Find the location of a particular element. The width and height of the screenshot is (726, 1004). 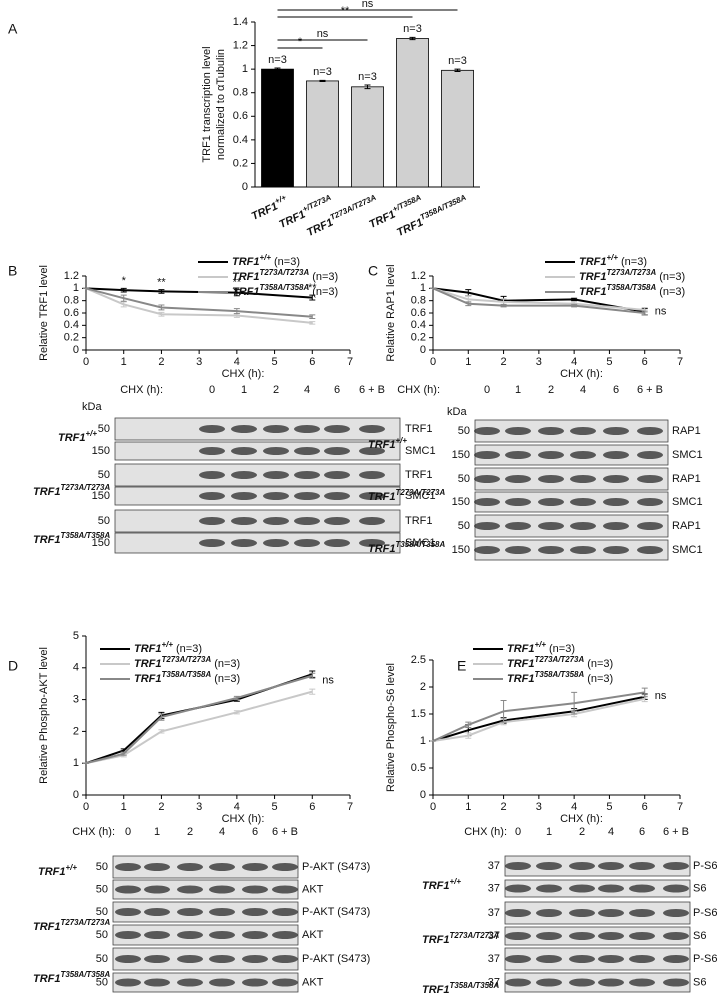

row-label: TRF1 is located at coordinates (419, 475).